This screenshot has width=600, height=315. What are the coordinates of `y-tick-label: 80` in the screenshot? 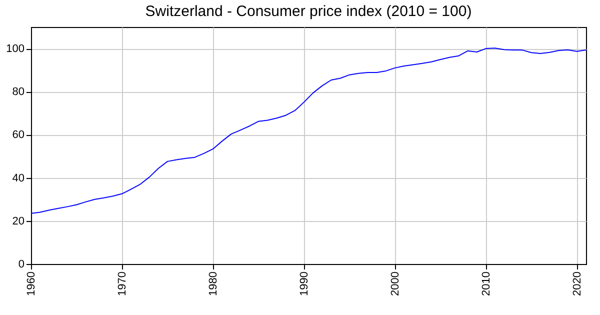 It's located at (18, 92).